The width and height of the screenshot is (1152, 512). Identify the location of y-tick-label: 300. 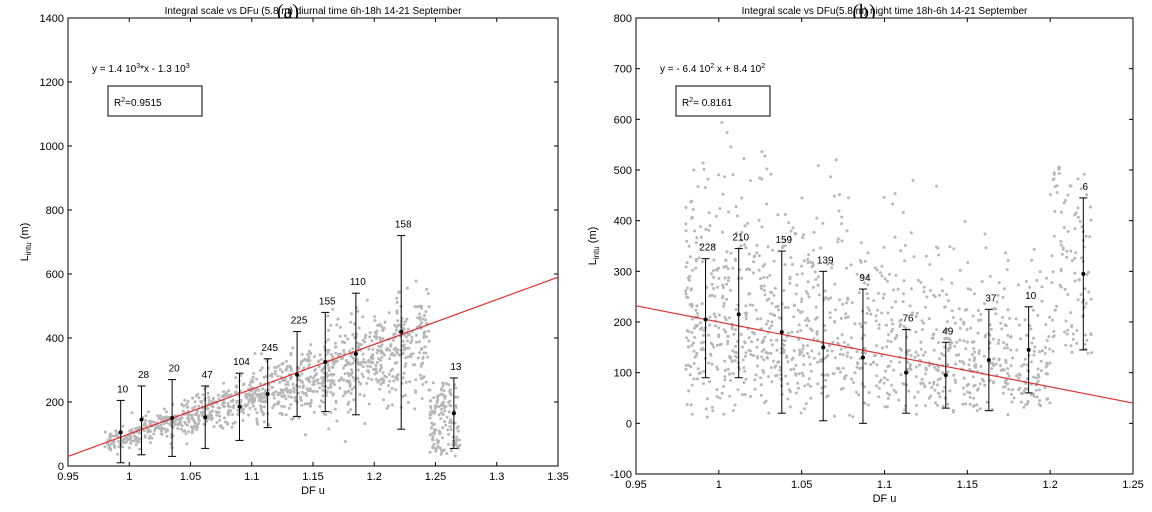
(623, 272).